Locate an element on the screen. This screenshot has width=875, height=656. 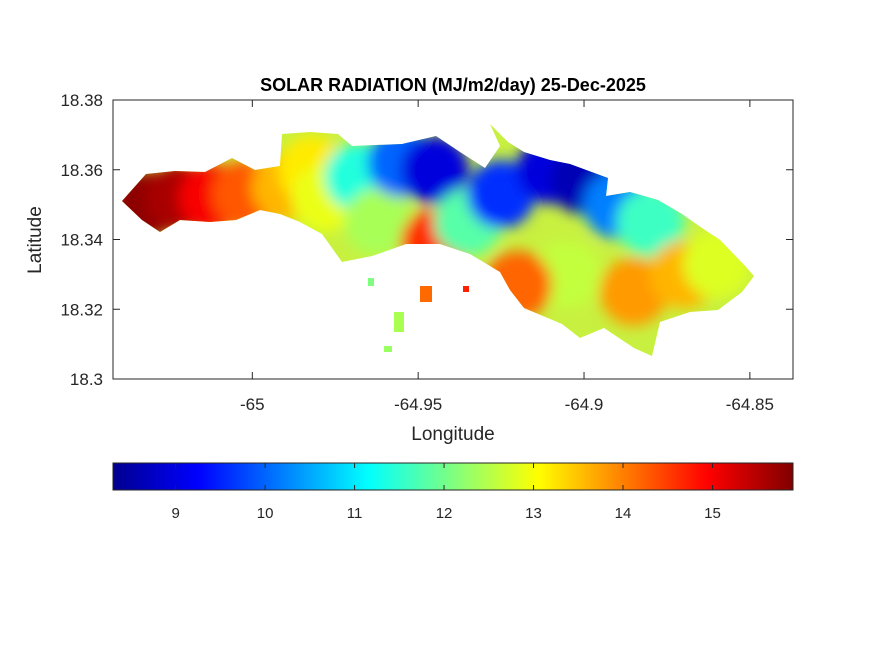
colorbar-ticks: 9 10 11 12 13 14 15 is located at coordinates (446, 492).